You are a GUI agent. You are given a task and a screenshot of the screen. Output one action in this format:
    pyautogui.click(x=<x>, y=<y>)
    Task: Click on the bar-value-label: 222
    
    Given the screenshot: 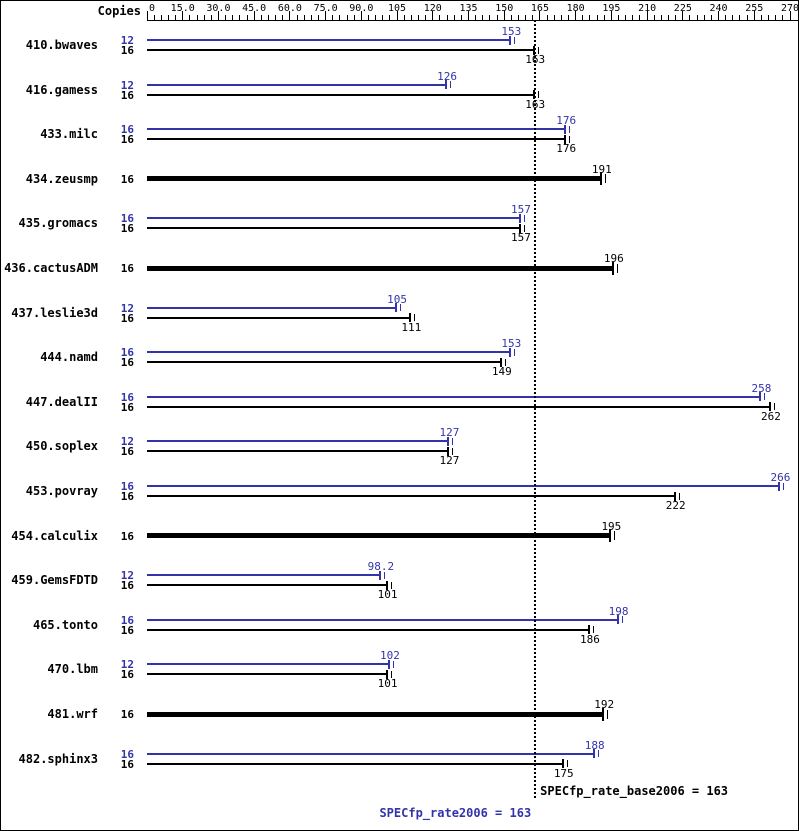 What is the action you would take?
    pyautogui.click(x=675, y=505)
    